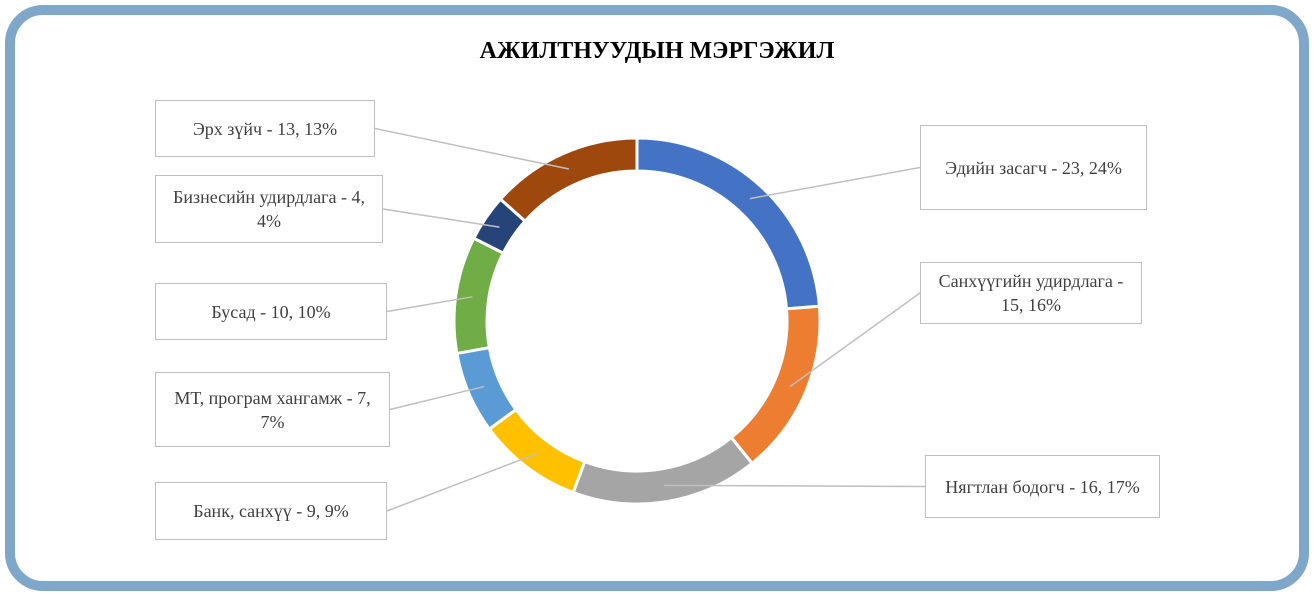  I want to click on data-label: Эрх зүйч - 13, 13%, so click(265, 128).